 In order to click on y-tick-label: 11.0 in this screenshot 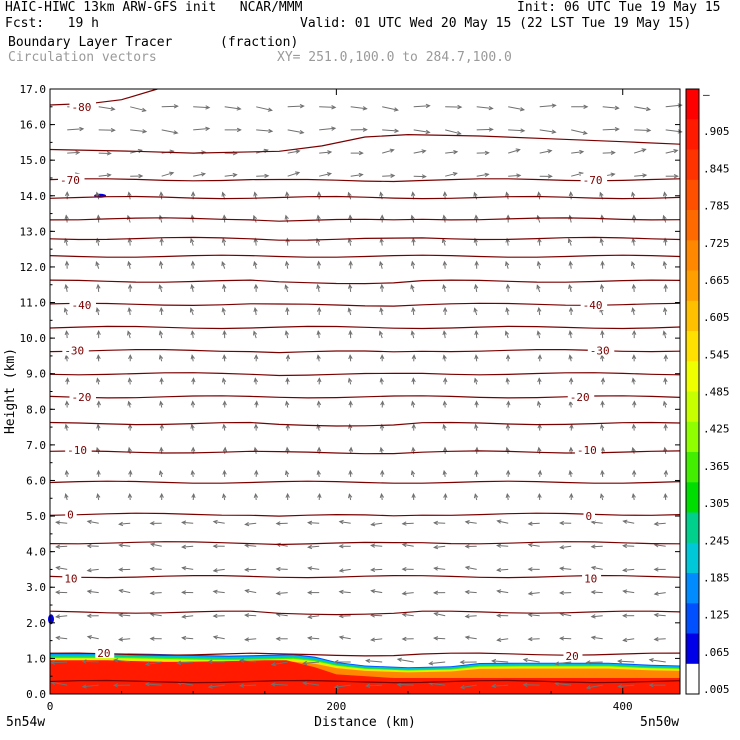, I will do `click(33, 303)`.